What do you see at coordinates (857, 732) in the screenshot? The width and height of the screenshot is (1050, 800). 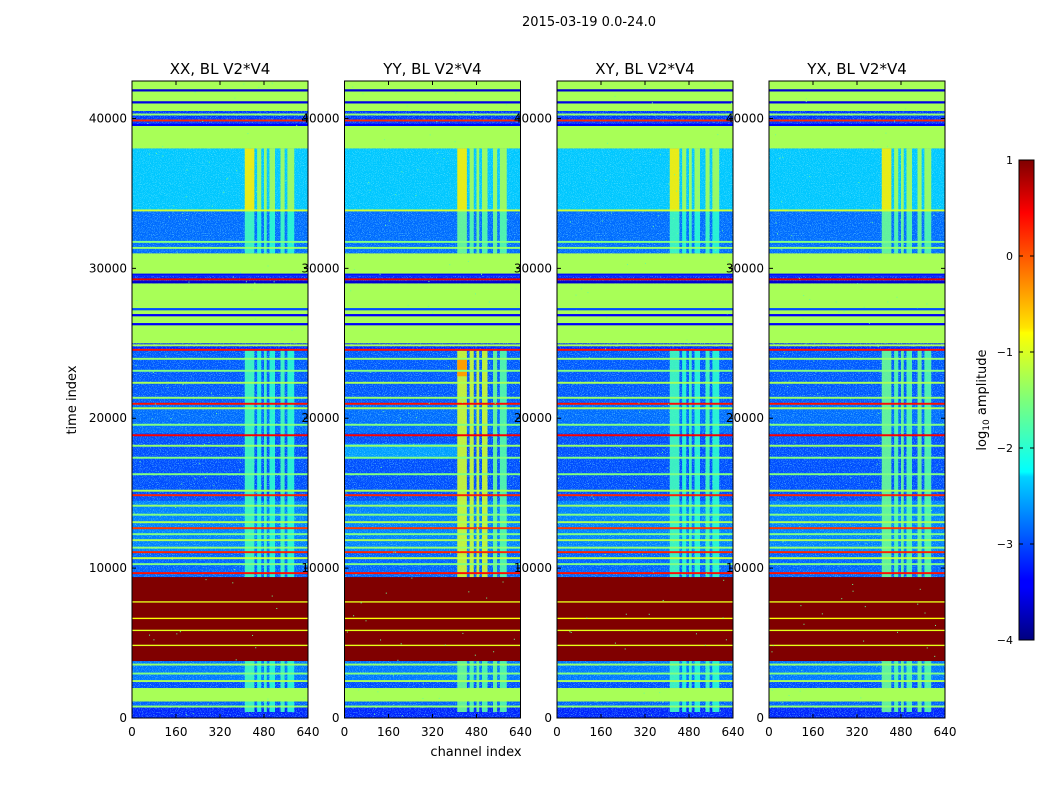 I see `x-tick-label: 320` at bounding box center [857, 732].